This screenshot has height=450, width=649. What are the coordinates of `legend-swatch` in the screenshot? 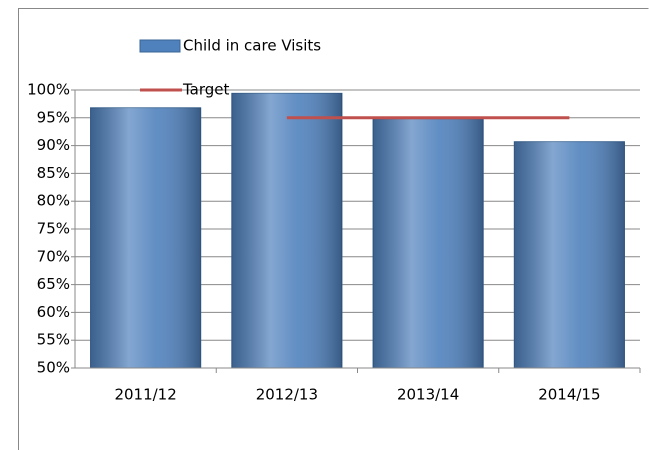 It's located at (160, 46).